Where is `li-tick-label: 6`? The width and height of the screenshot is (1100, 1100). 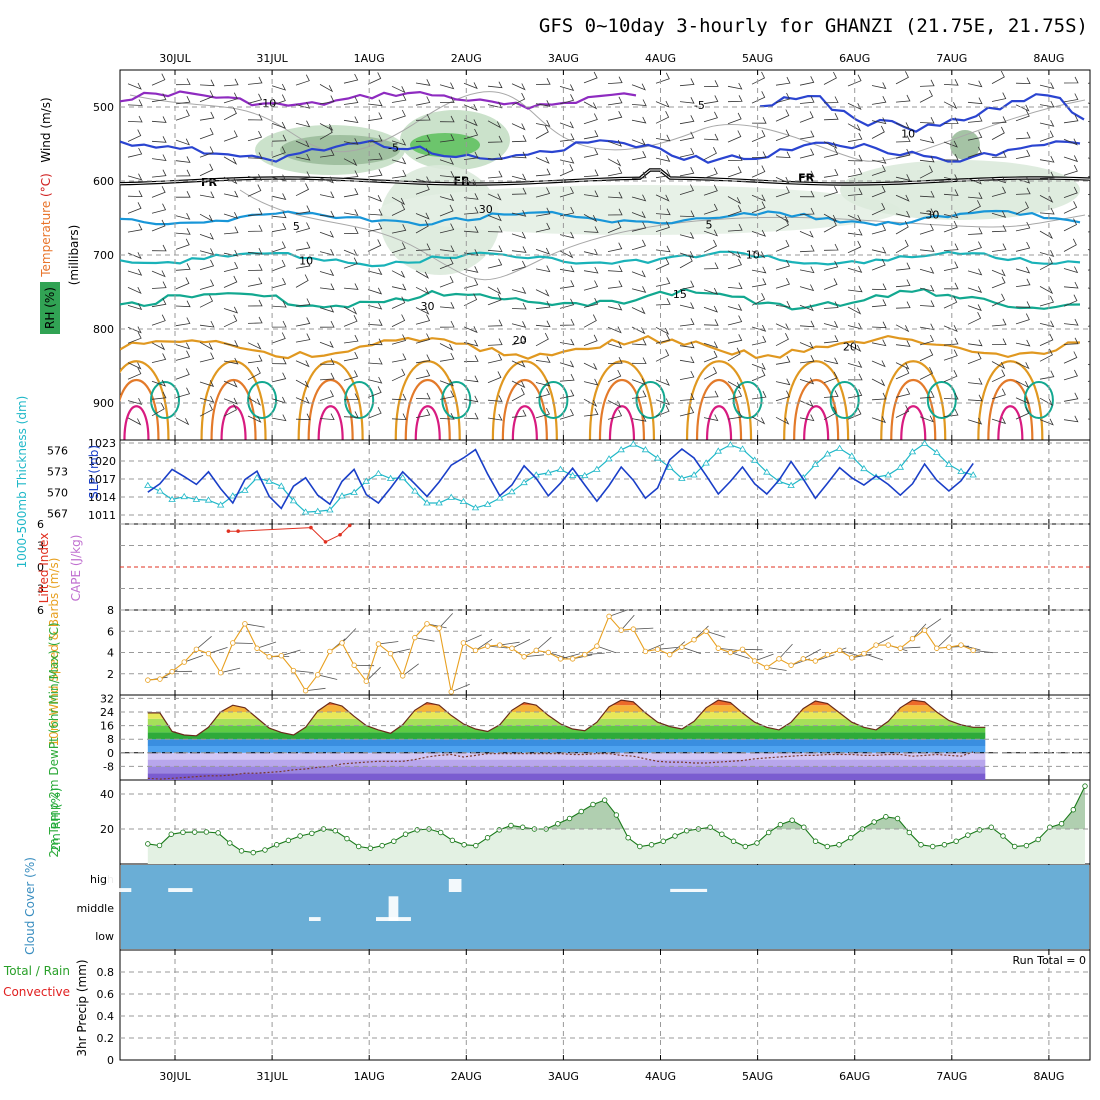 li-tick-label: 6 is located at coordinates (40, 524).